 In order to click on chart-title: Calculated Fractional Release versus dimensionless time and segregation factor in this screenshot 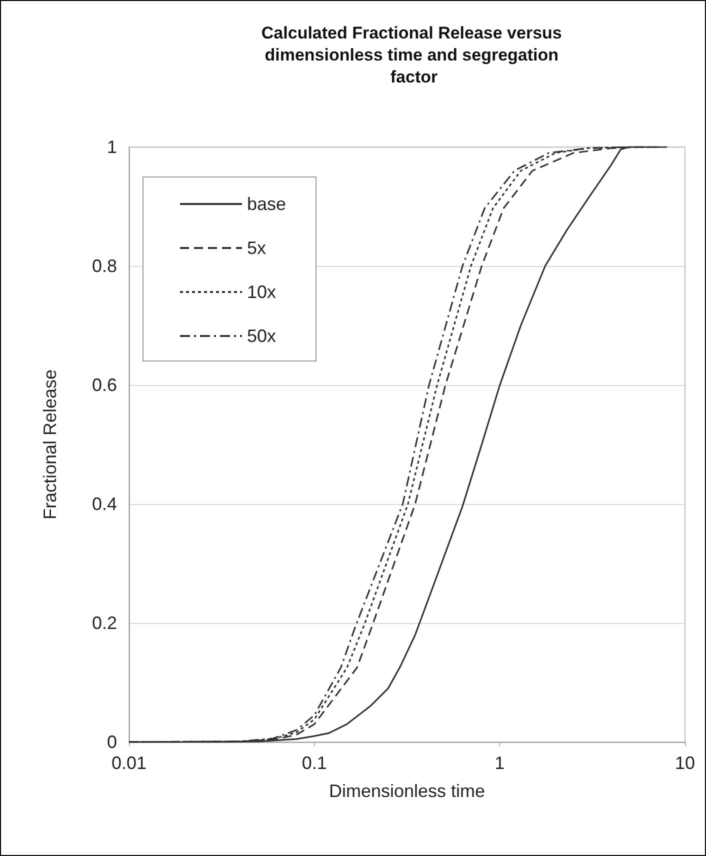, I will do `click(414, 55)`.